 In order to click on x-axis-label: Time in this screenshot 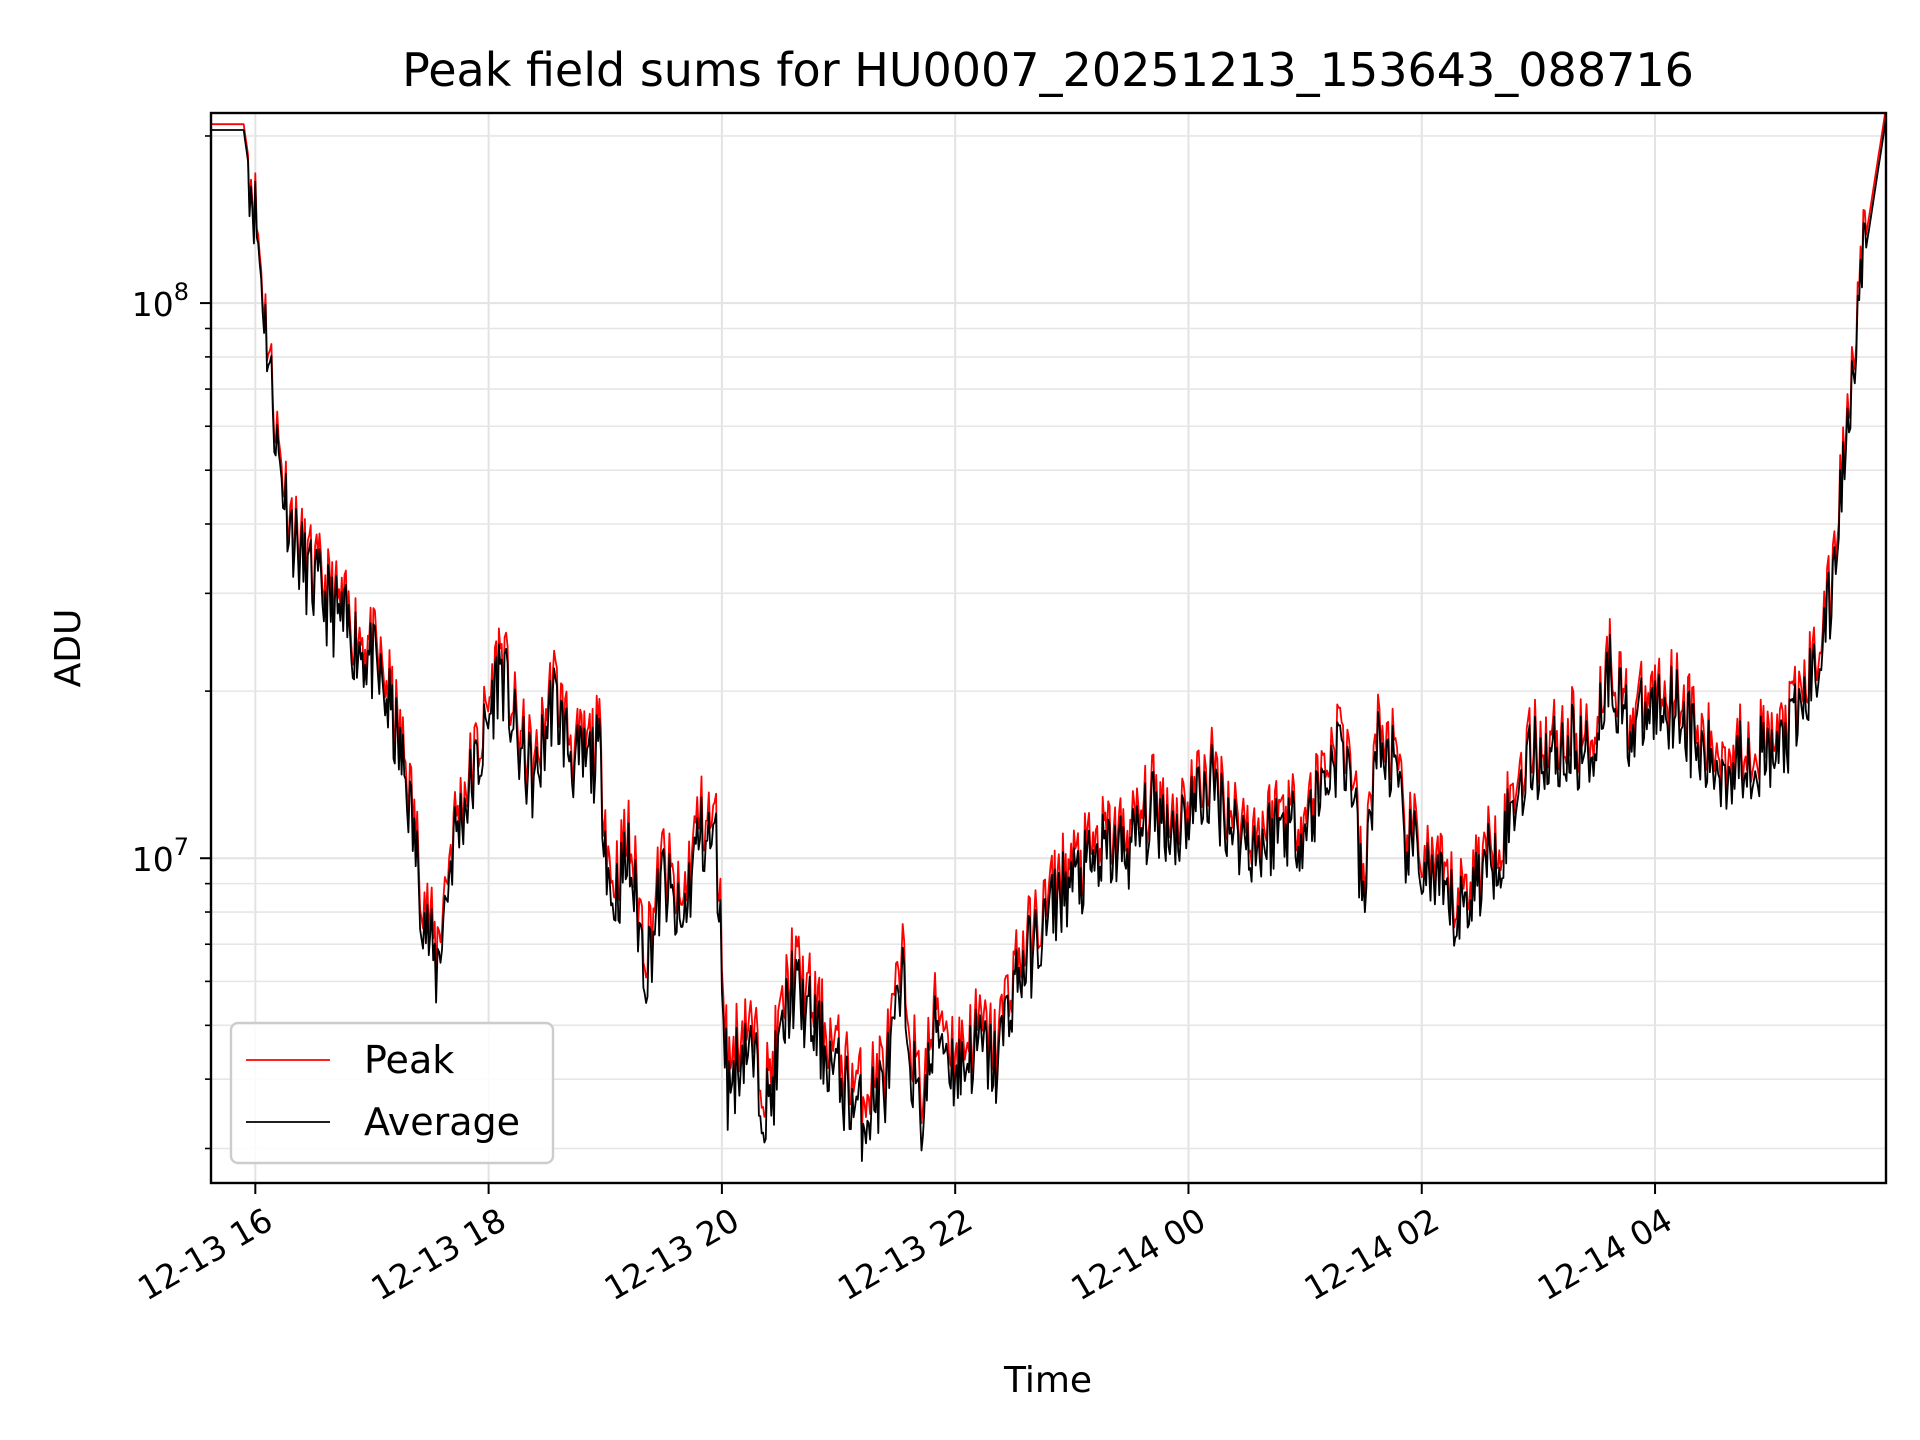, I will do `click(1047, 1380)`.